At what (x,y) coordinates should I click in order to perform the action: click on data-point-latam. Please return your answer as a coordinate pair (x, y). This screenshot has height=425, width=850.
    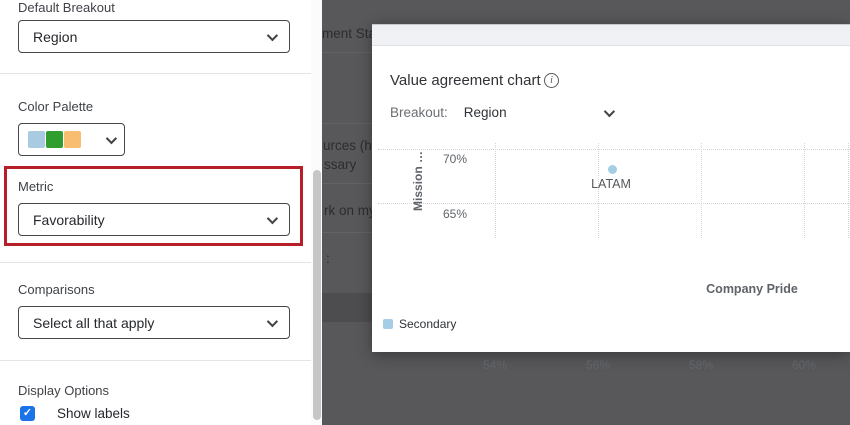
    Looking at the image, I should click on (612, 169).